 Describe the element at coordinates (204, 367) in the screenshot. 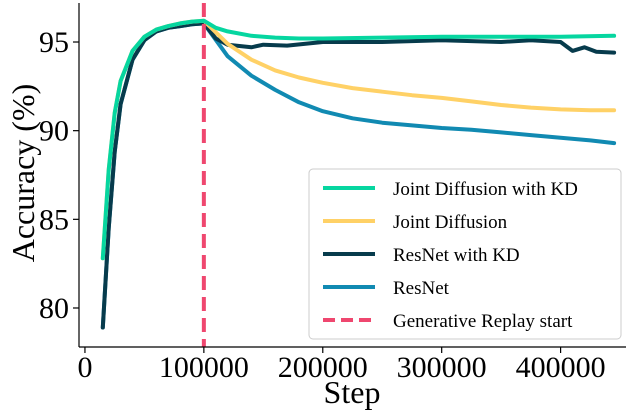

I see `x-tick-label: 100000` at that location.